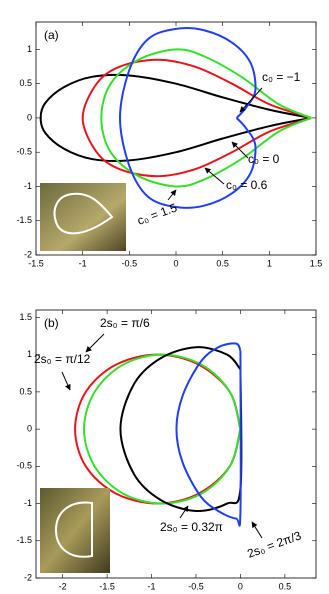 The height and width of the screenshot is (594, 329). What do you see at coordinates (51, 35) in the screenshot?
I see `panel-label: (a)` at bounding box center [51, 35].